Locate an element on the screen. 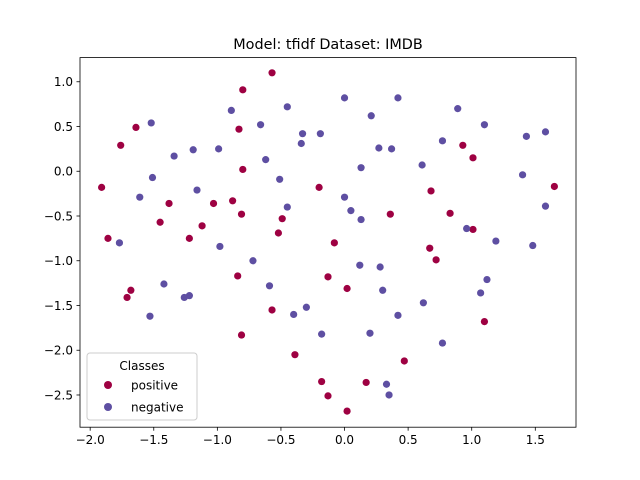  y-tick-label: −1.0 is located at coordinates (58, 261).